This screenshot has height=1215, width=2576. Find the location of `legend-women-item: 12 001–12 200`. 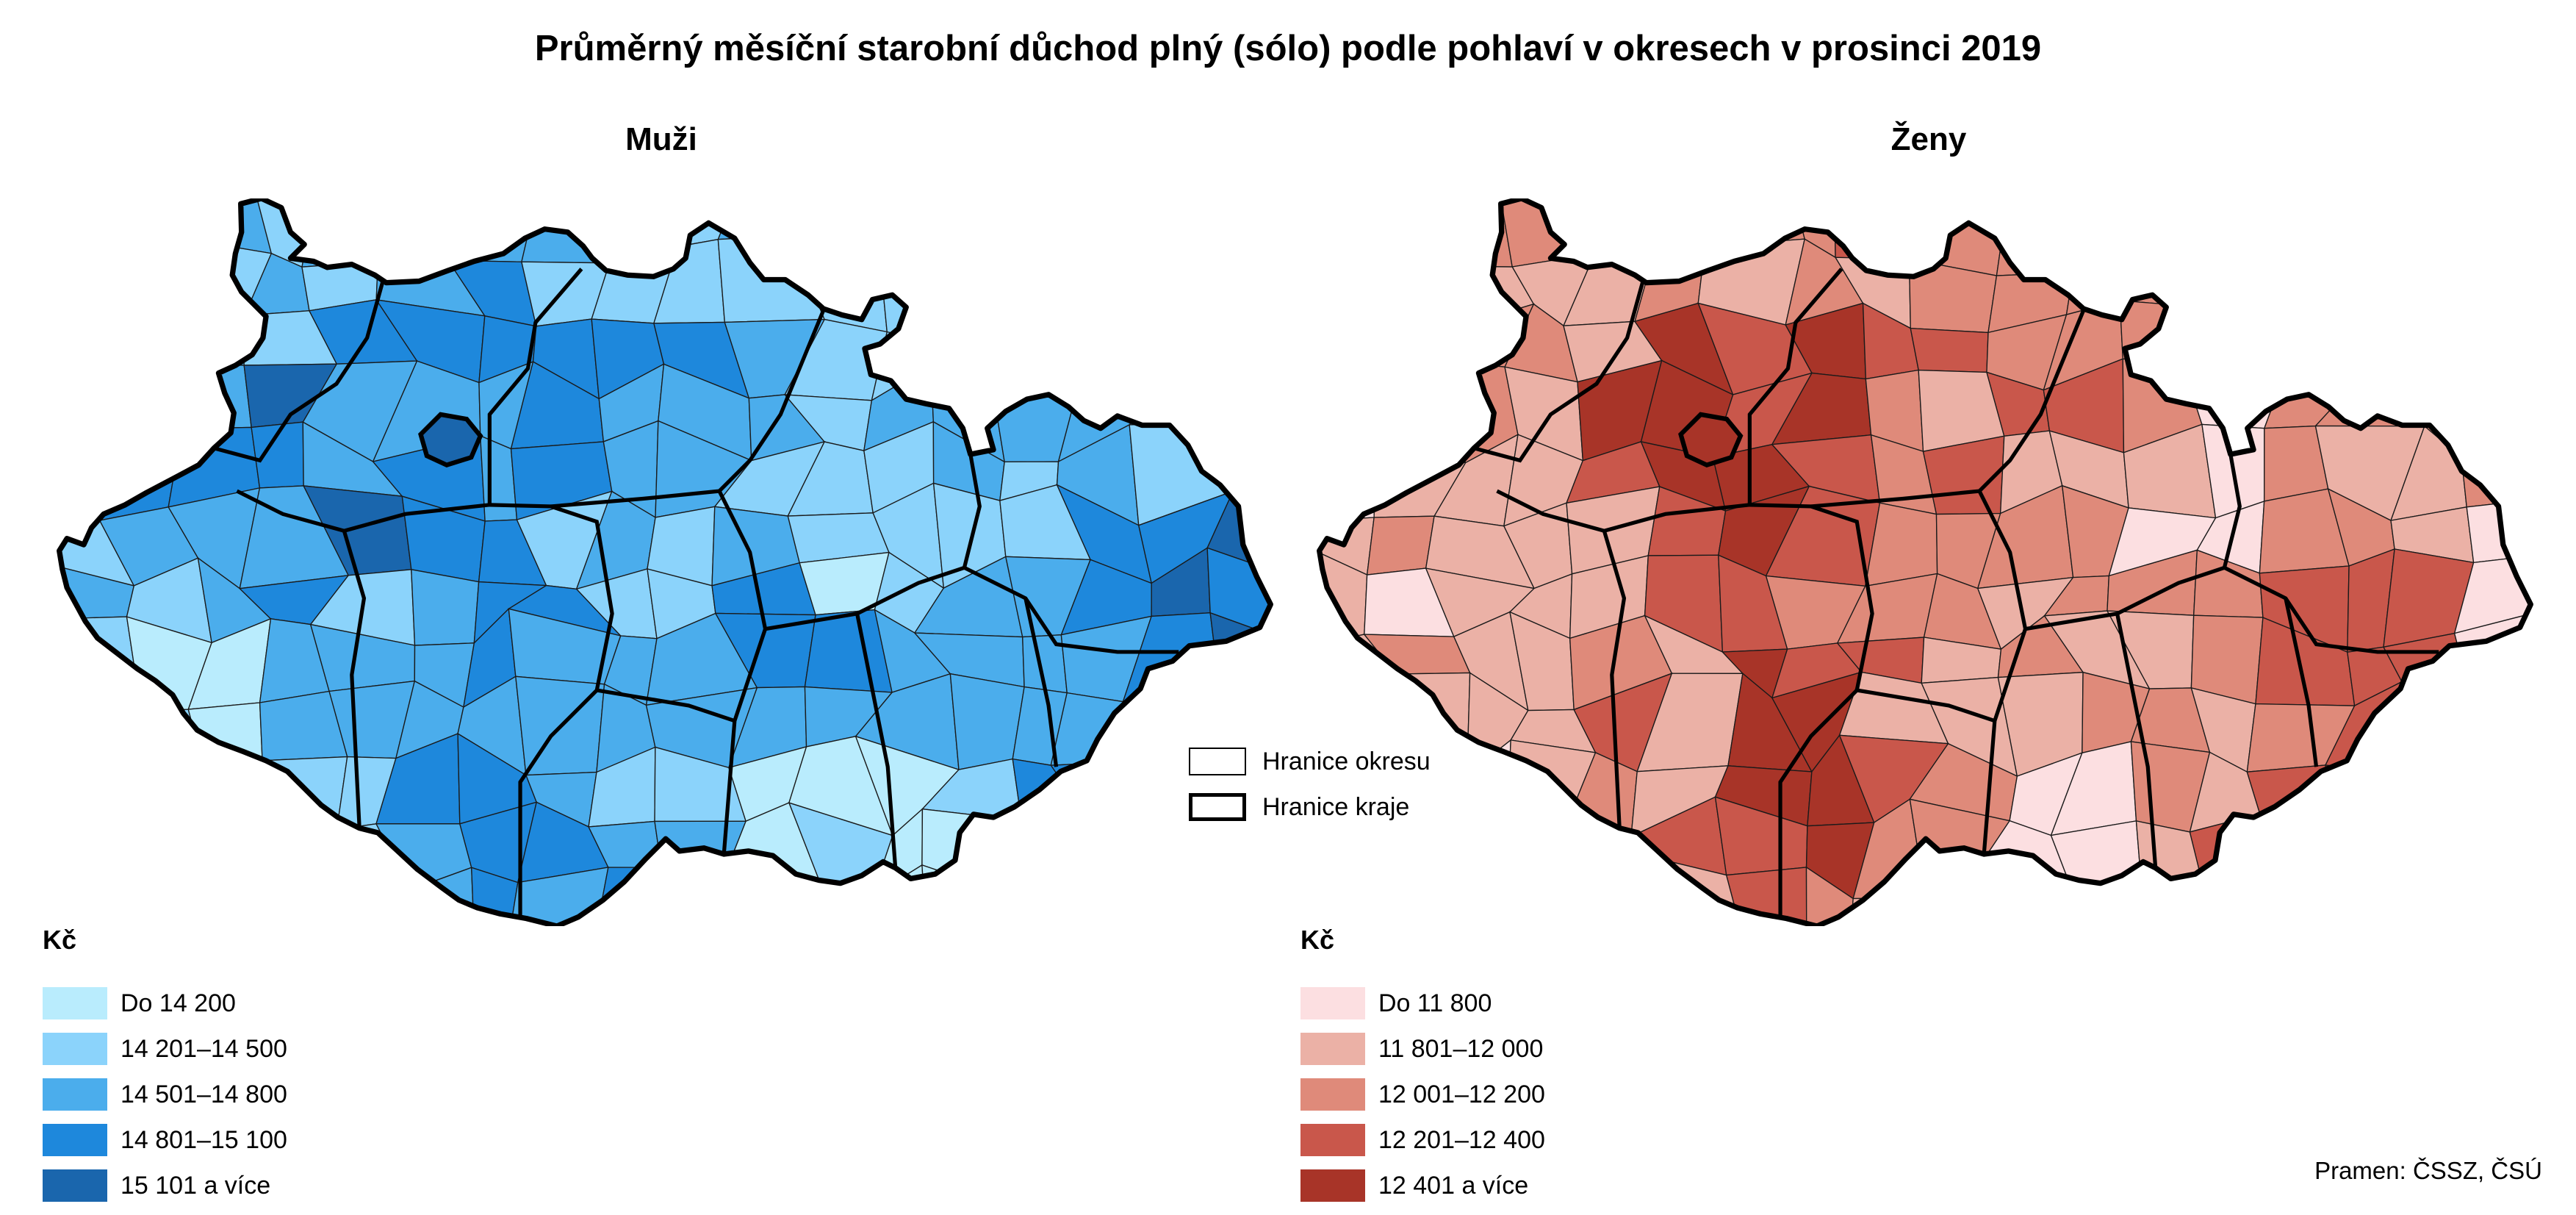

legend-women-item: 12 001–12 200 is located at coordinates (1422, 1094).